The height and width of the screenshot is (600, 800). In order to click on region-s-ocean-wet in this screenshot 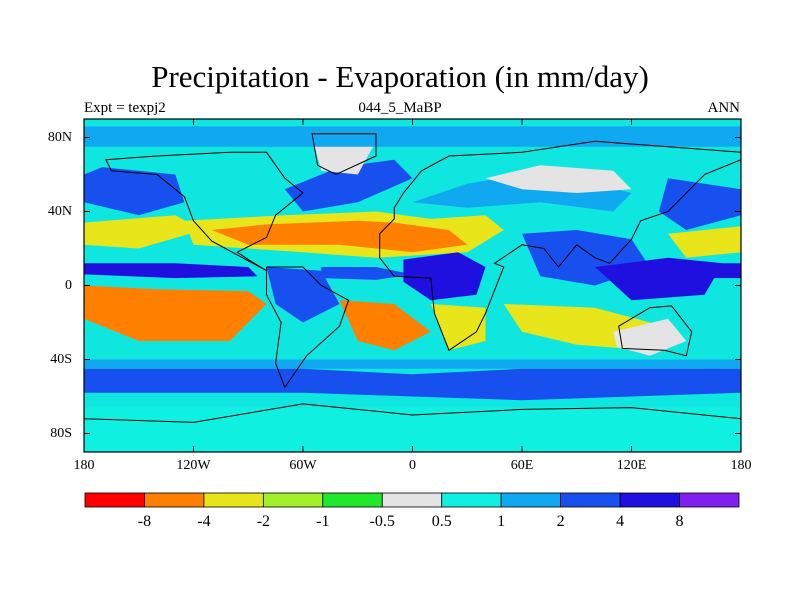, I will do `click(412, 364)`.